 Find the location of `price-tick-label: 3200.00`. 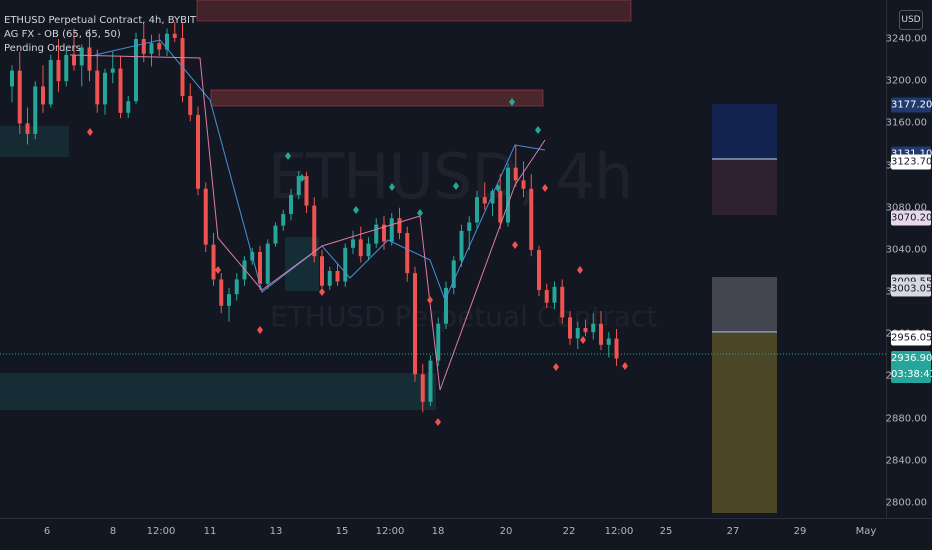

price-tick-label: 3200.00 is located at coordinates (906, 81).